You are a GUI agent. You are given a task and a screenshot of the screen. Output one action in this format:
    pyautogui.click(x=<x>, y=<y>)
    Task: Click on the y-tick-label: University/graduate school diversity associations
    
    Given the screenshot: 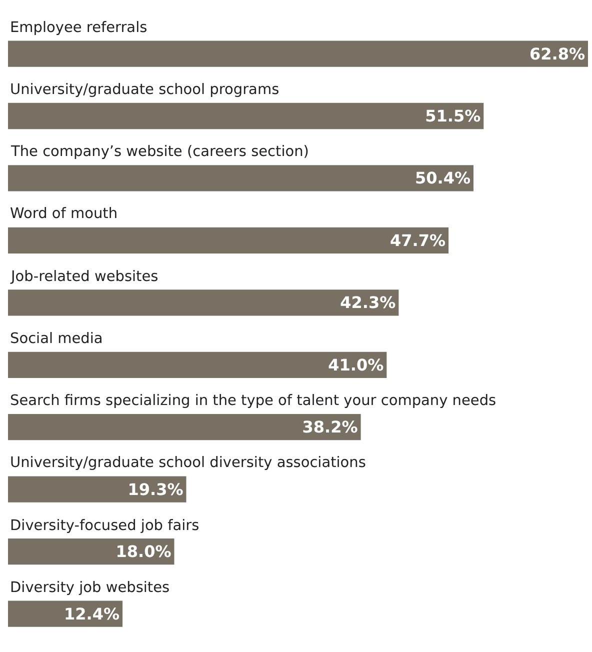 What is the action you would take?
    pyautogui.click(x=188, y=463)
    